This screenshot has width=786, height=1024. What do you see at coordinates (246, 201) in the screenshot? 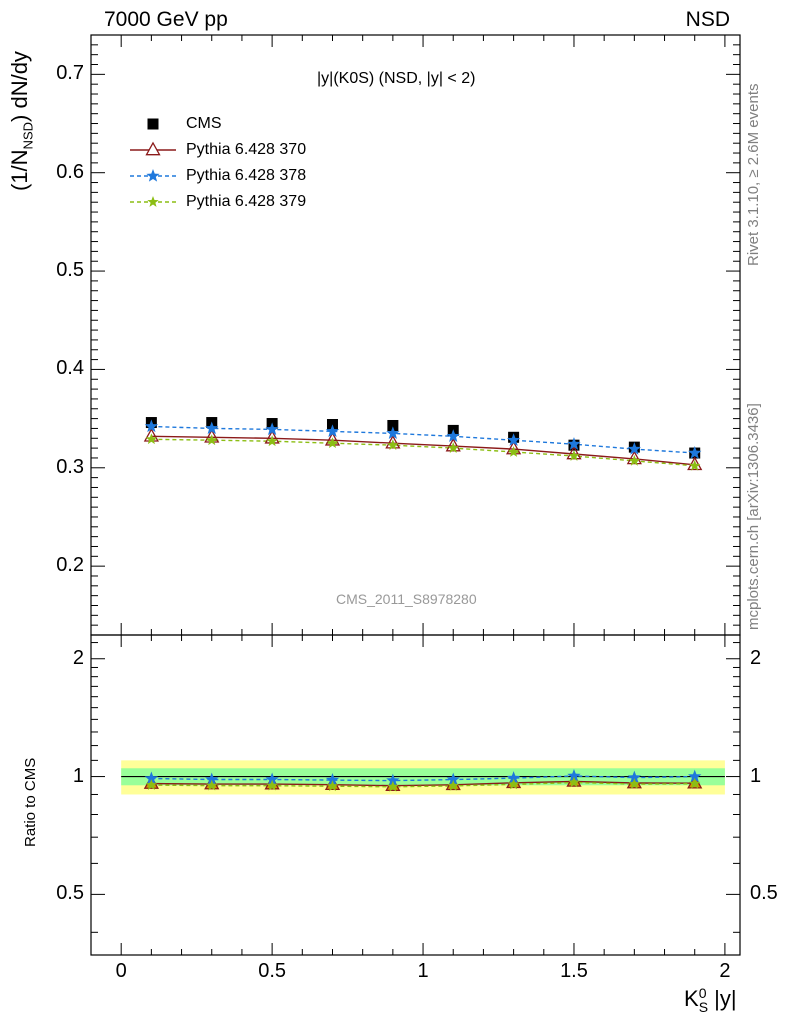
I see `legend-label-pythia-379: Pythia 6.428 379` at bounding box center [246, 201].